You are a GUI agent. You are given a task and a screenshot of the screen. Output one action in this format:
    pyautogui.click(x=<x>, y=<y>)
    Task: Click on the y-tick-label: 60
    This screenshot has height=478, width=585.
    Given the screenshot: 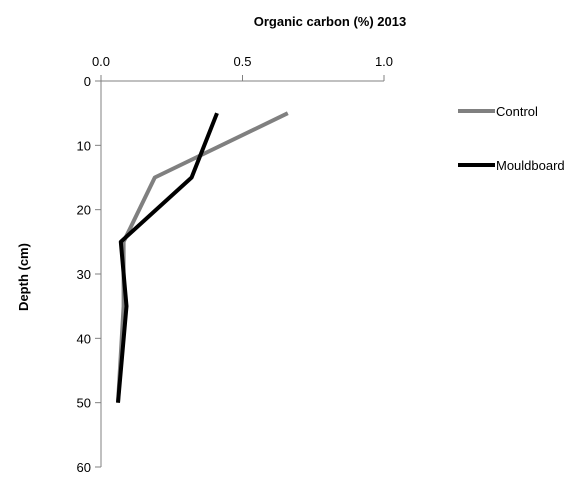 What is the action you would take?
    pyautogui.click(x=84, y=466)
    